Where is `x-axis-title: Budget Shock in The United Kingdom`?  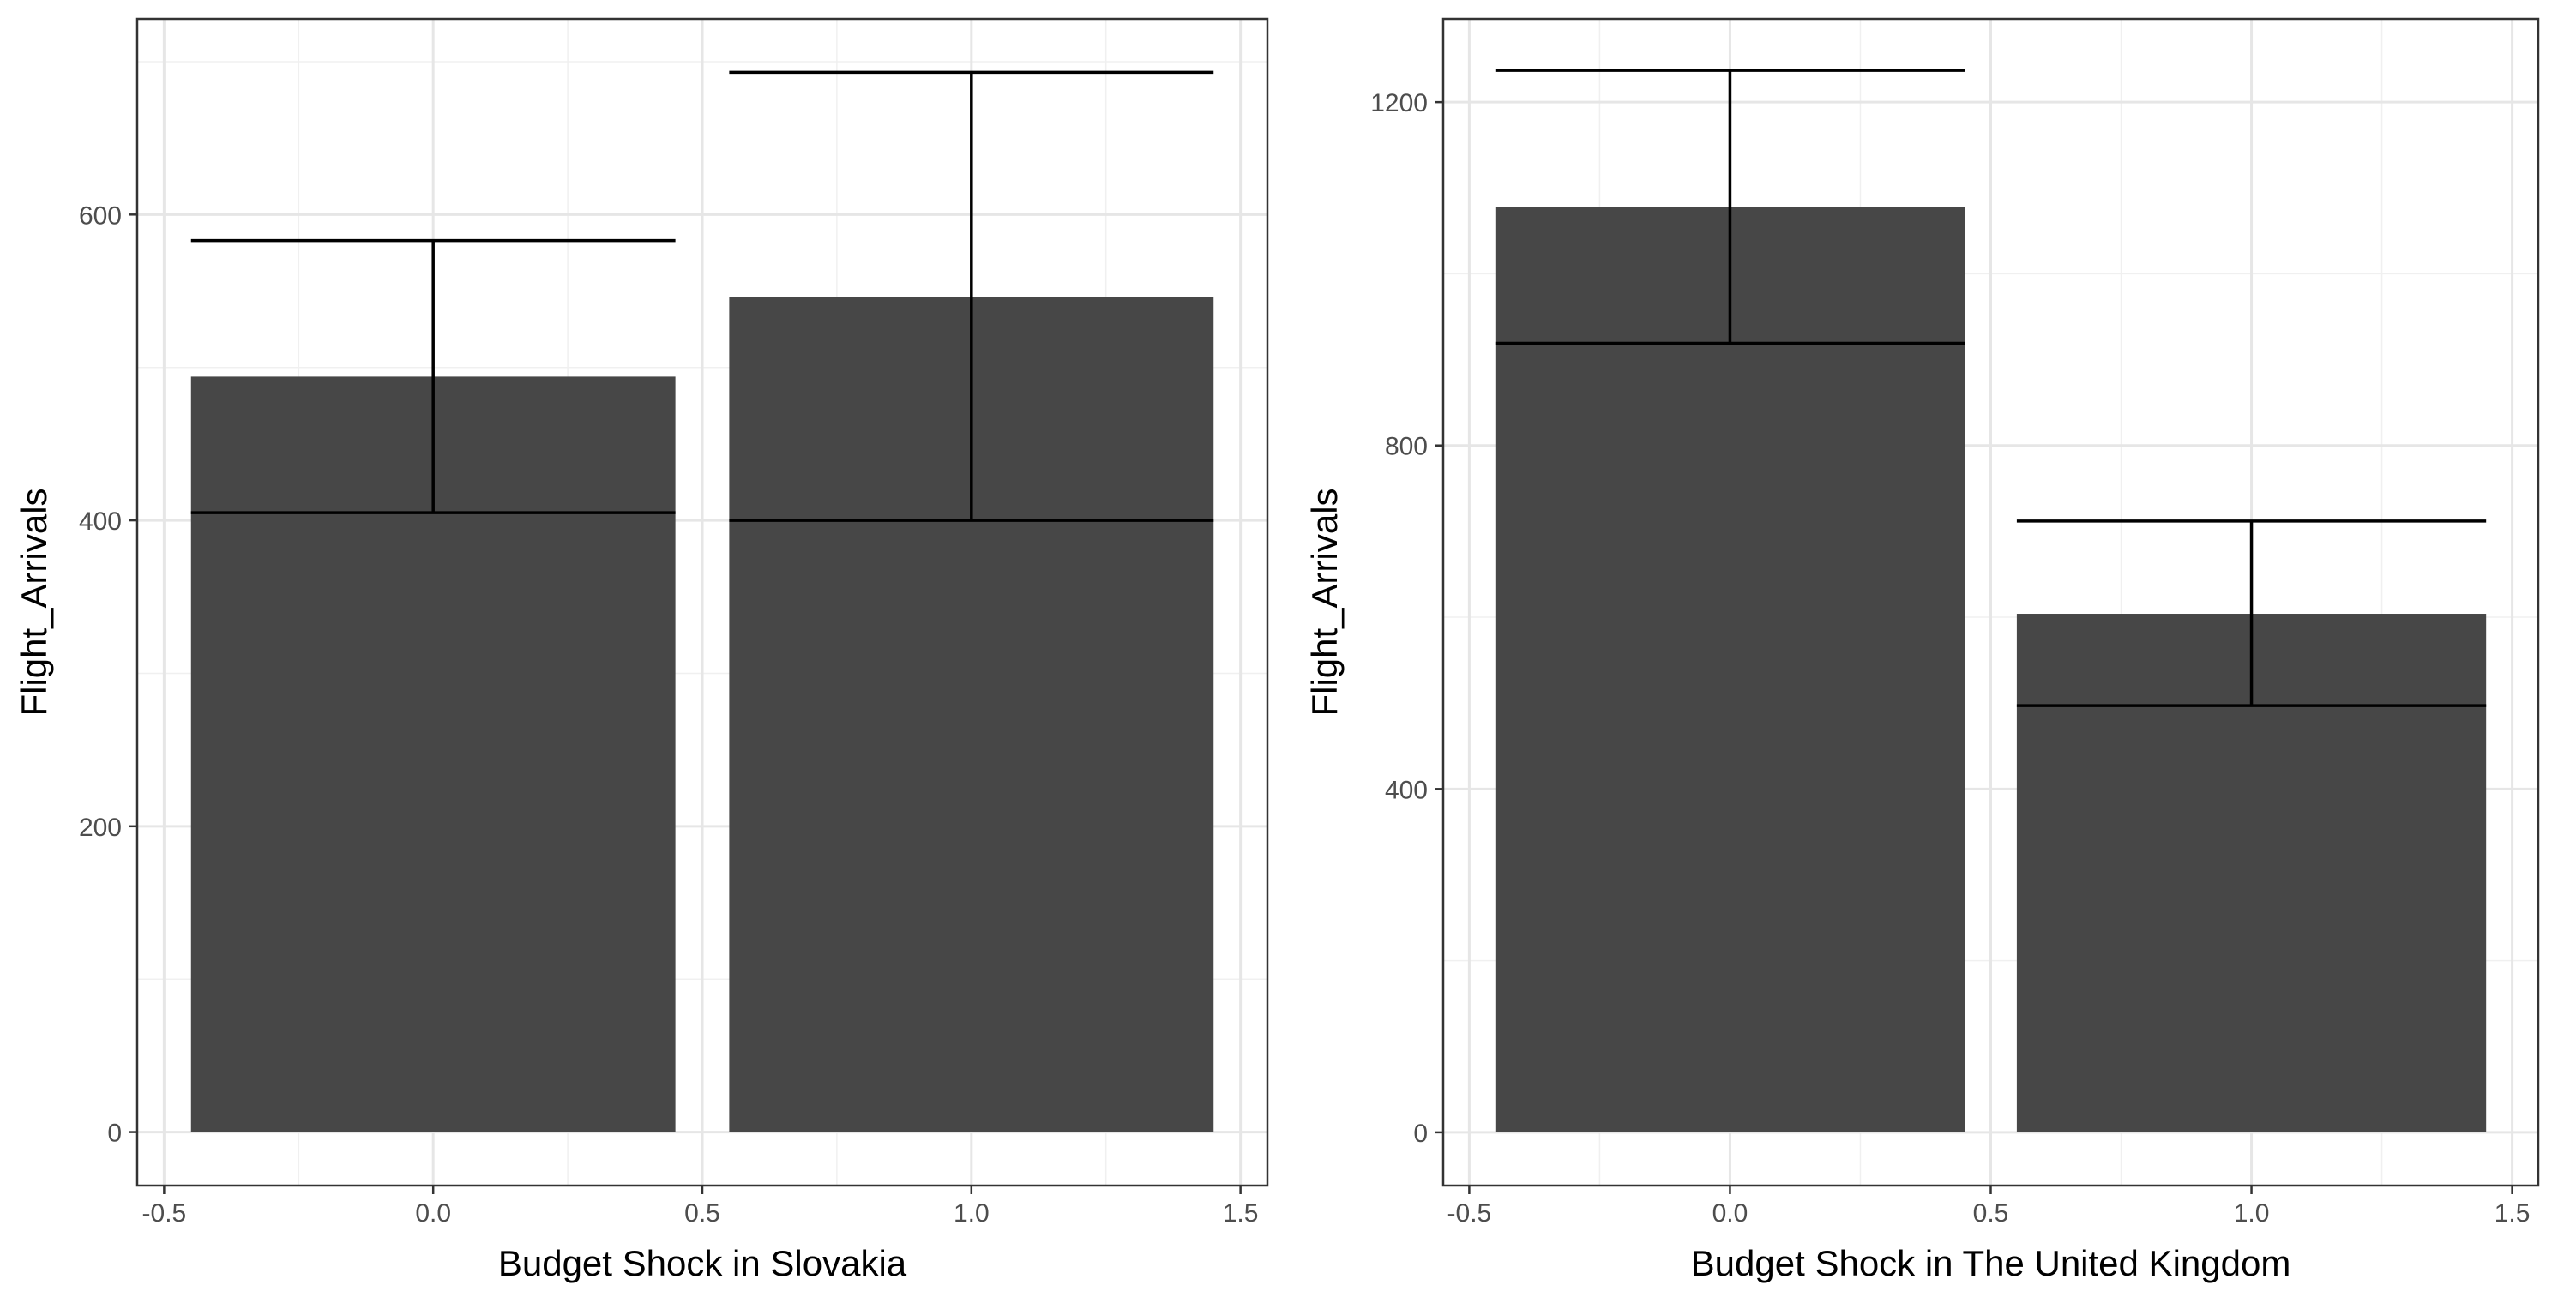 x-axis-title: Budget Shock in The United Kingdom is located at coordinates (1991, 1263).